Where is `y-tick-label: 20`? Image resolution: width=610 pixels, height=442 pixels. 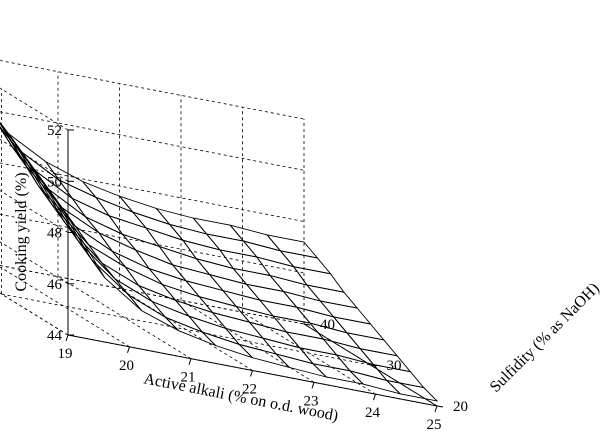
y-tick-label: 20 is located at coordinates (460, 407).